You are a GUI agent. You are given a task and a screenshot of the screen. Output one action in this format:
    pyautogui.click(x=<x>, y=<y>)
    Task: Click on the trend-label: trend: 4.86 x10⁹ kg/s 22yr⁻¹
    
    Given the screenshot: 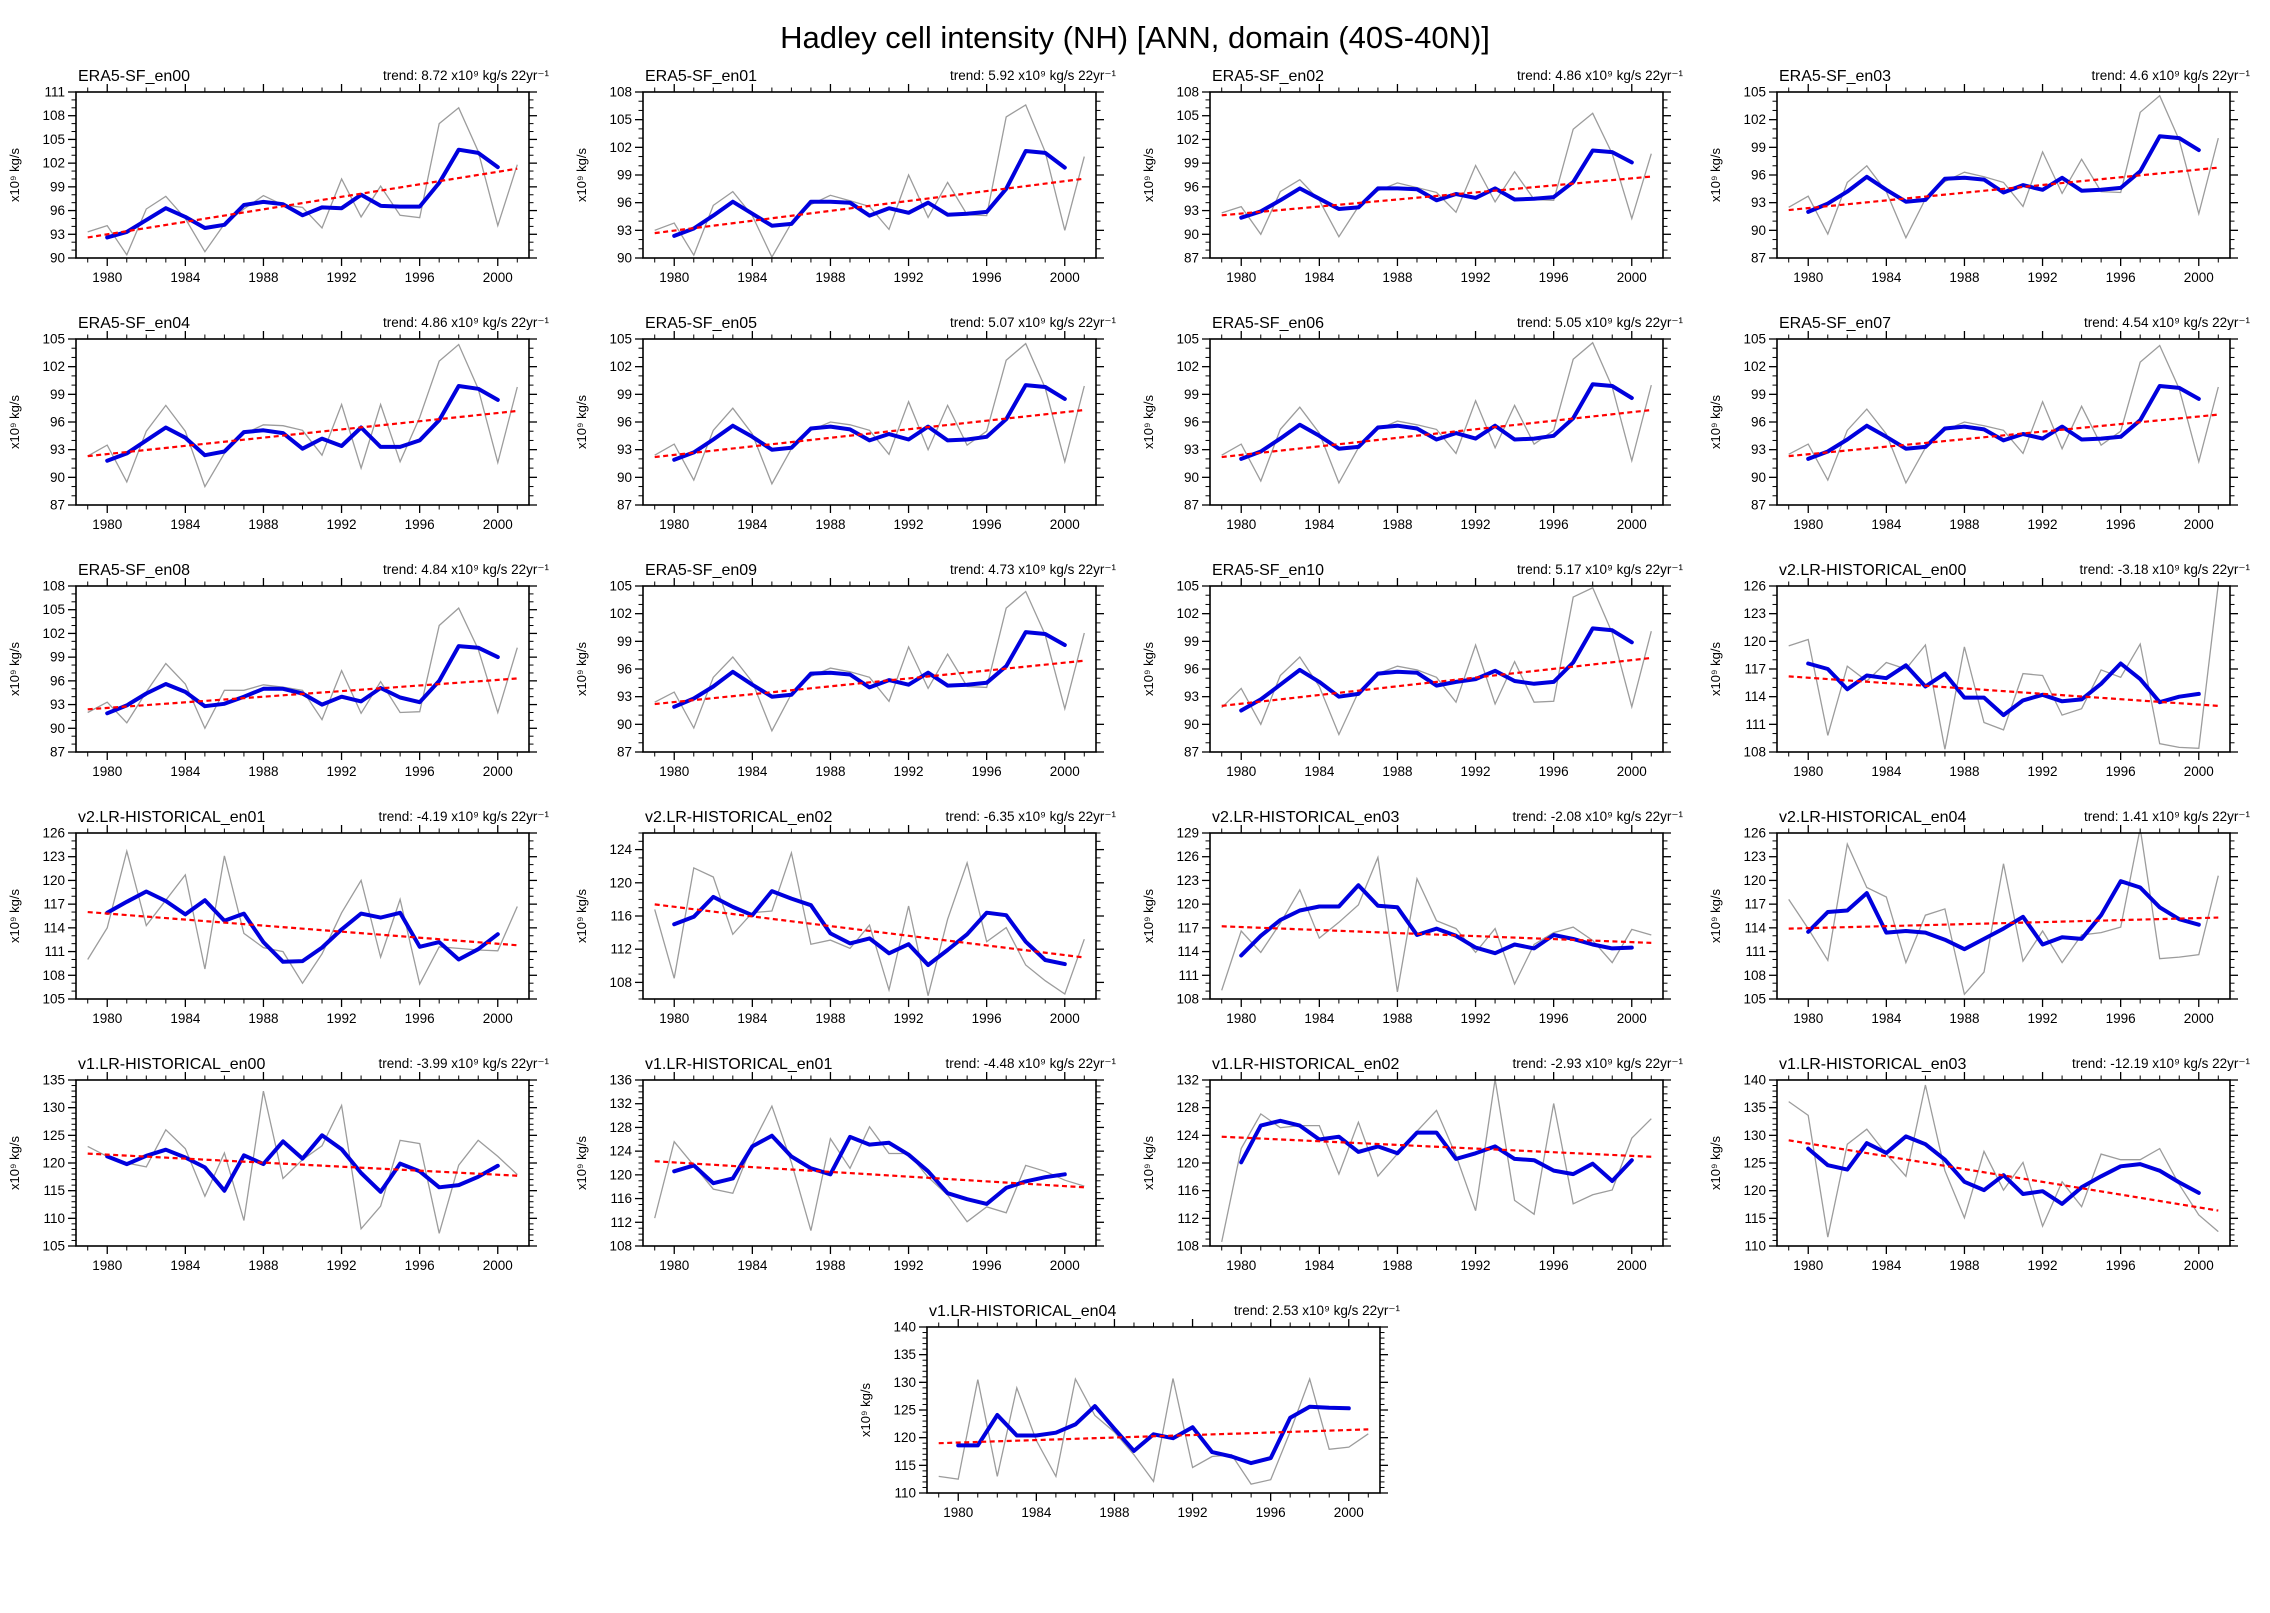 What is the action you would take?
    pyautogui.click(x=466, y=322)
    